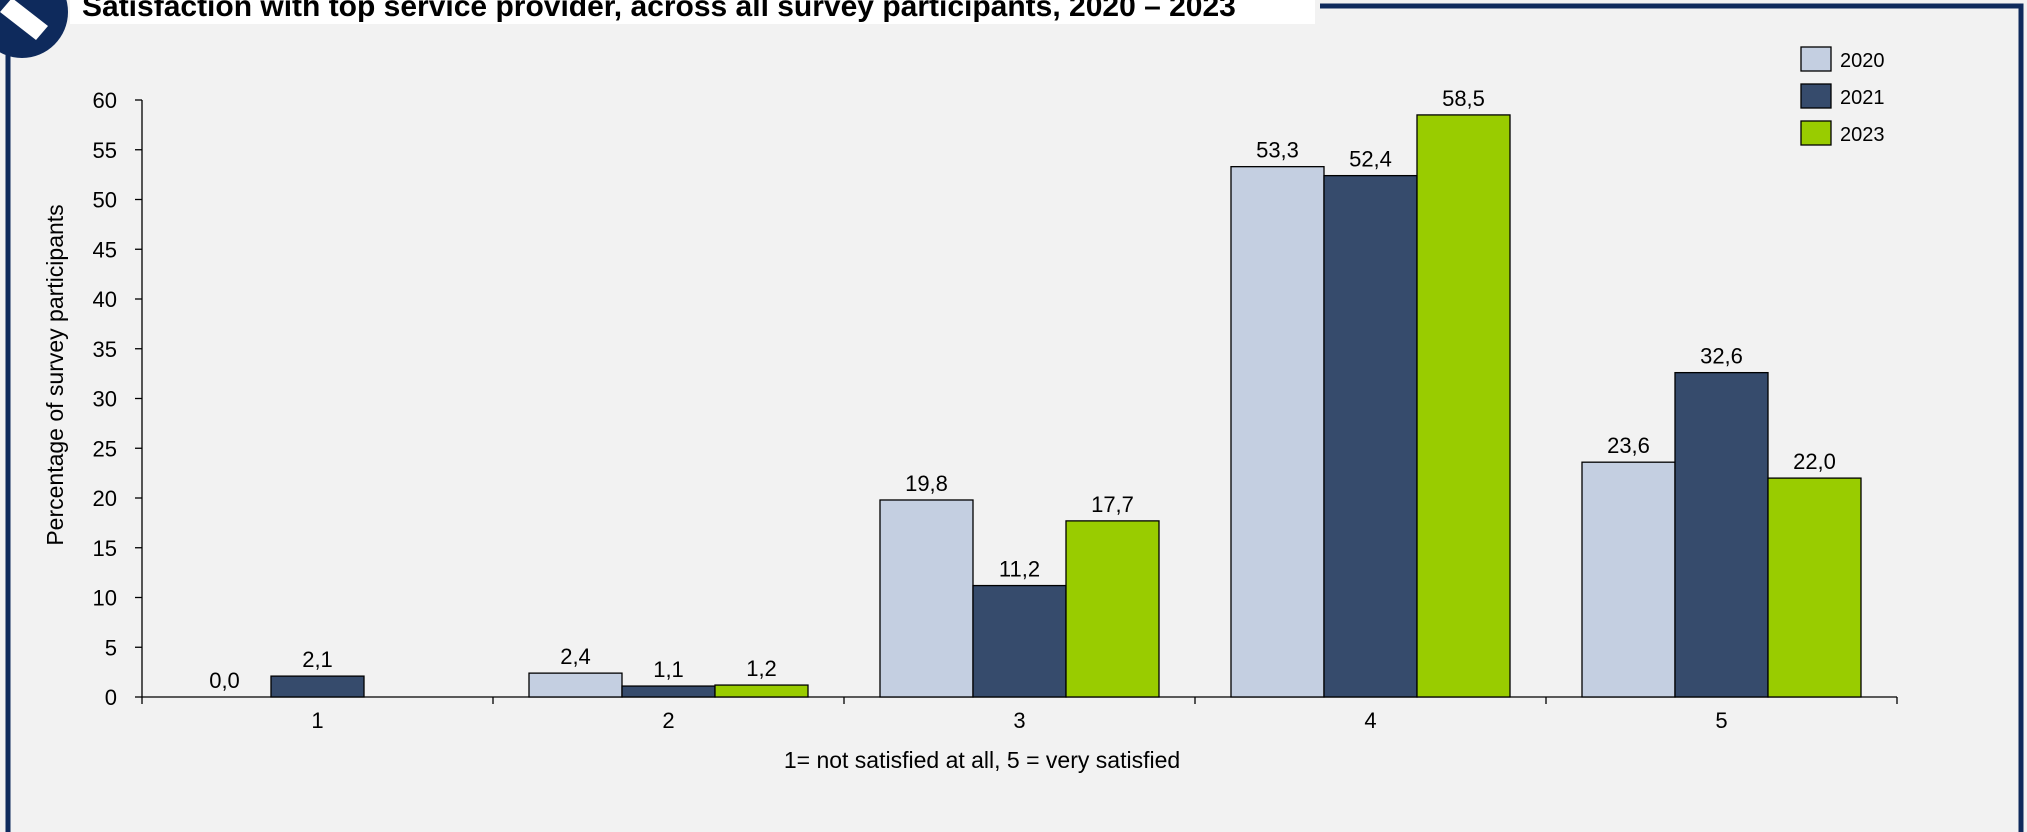  Describe the element at coordinates (105, 548) in the screenshot. I see `y-tick-label: 15` at that location.